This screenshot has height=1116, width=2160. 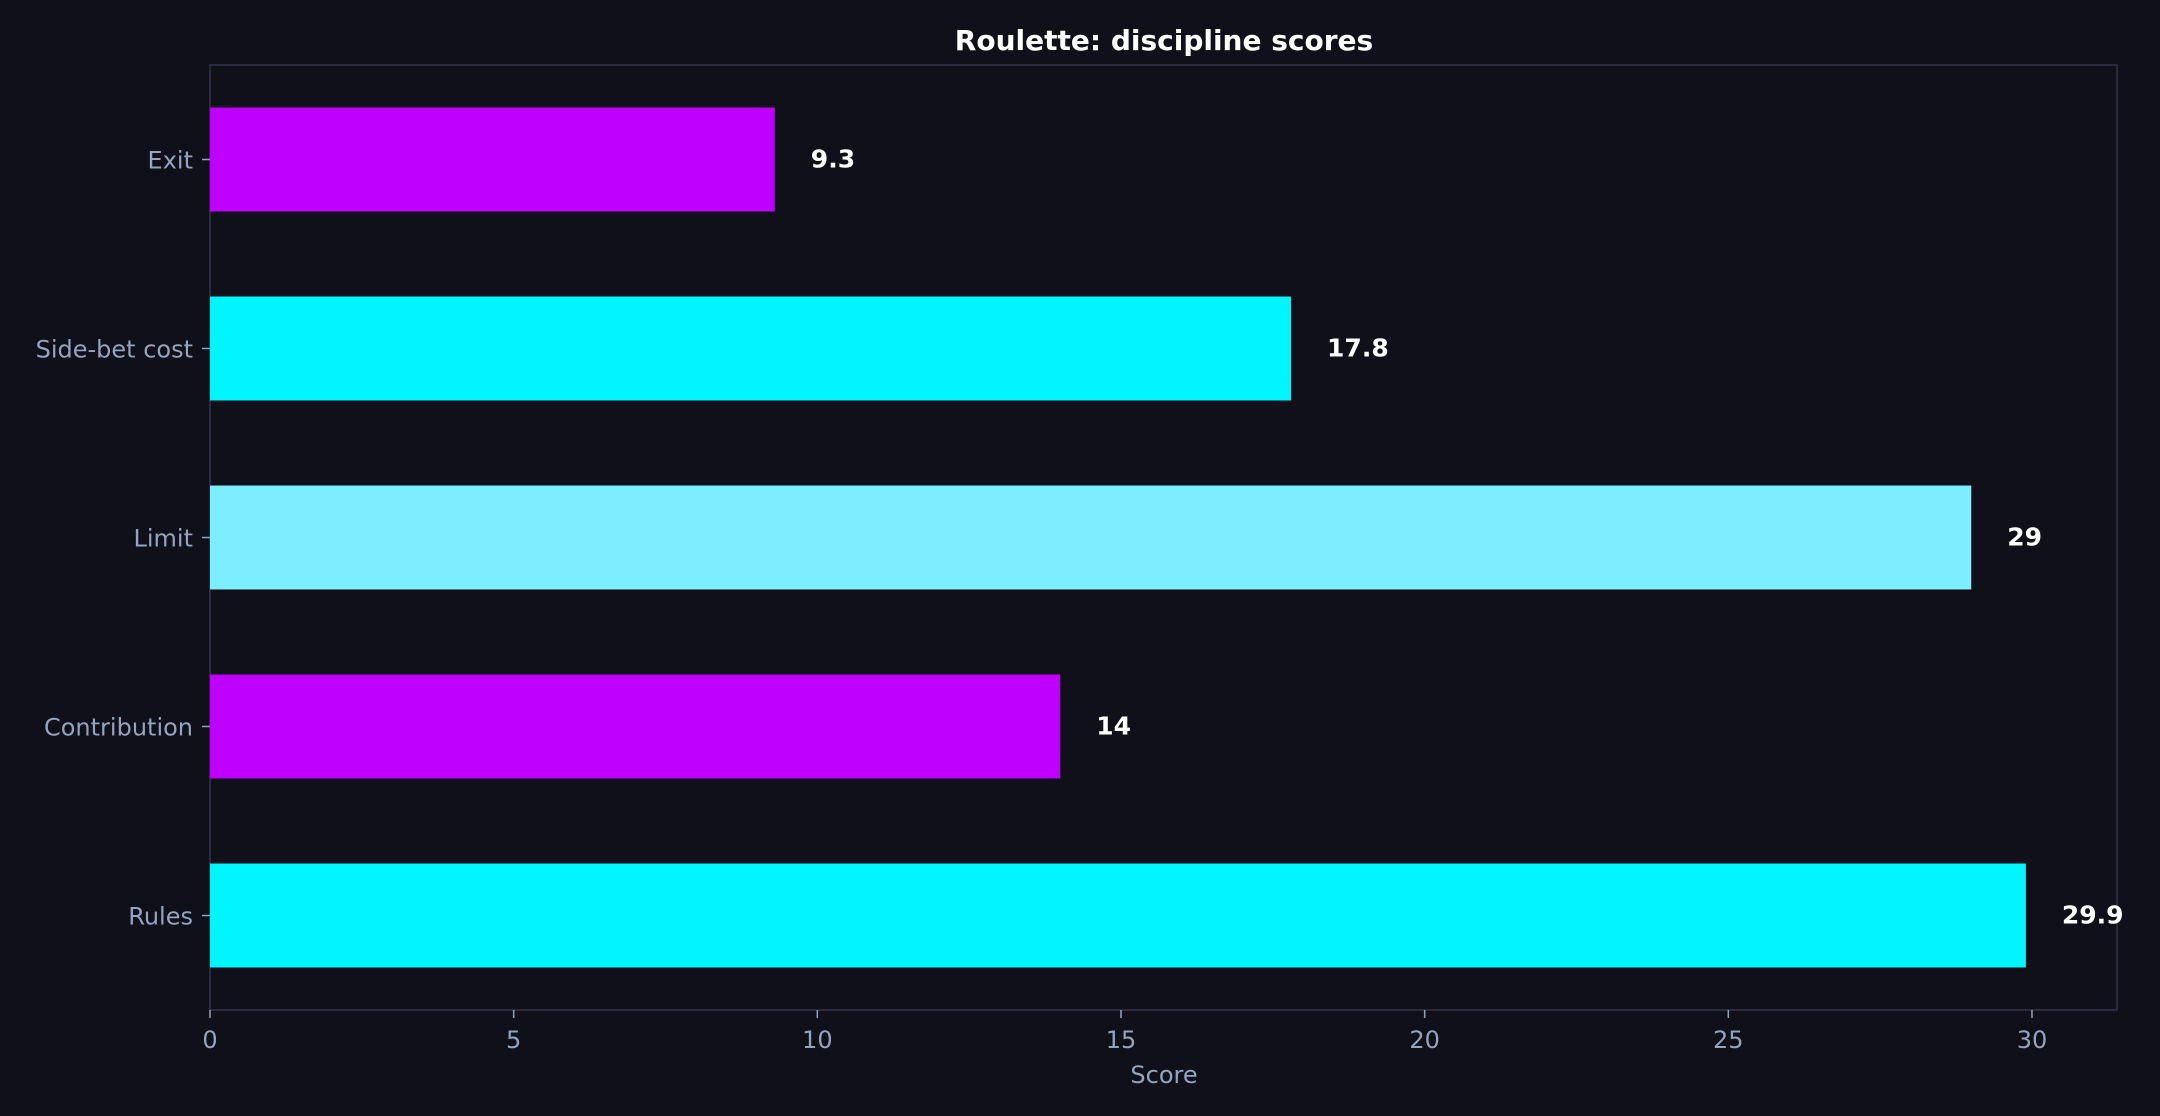 I want to click on x-axis: 0 5 10 15 20 25 30, so click(x=1124, y=1032).